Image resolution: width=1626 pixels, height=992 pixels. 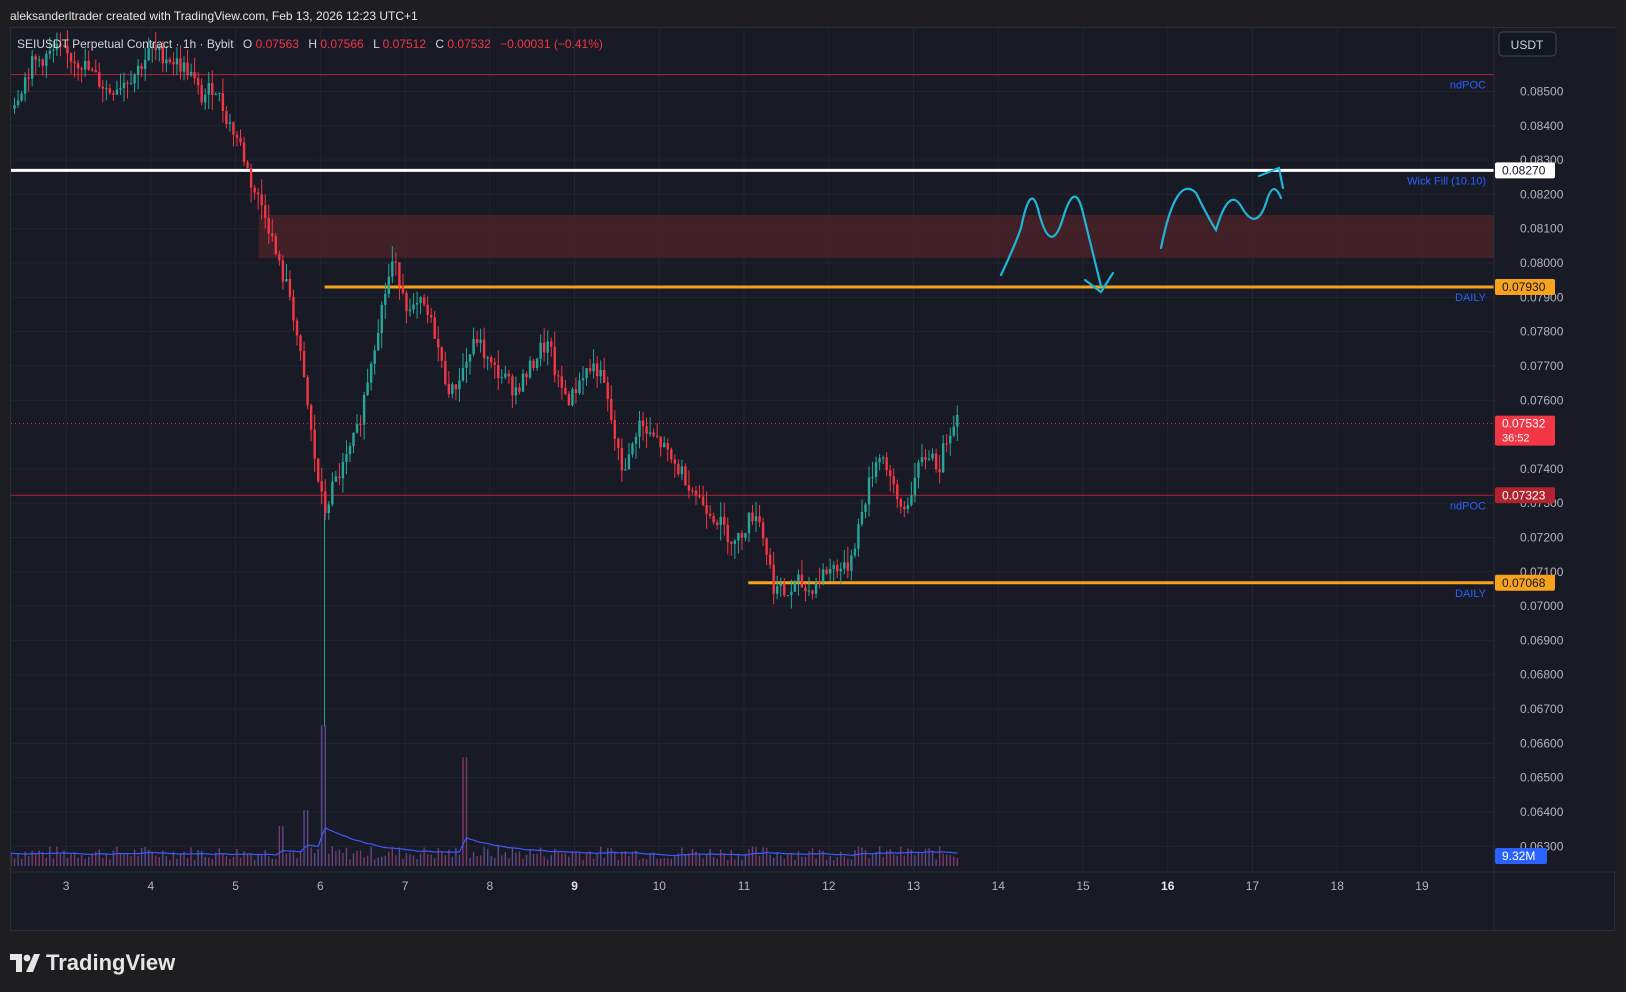 I want to click on time-tick-label: 10, so click(x=660, y=886).